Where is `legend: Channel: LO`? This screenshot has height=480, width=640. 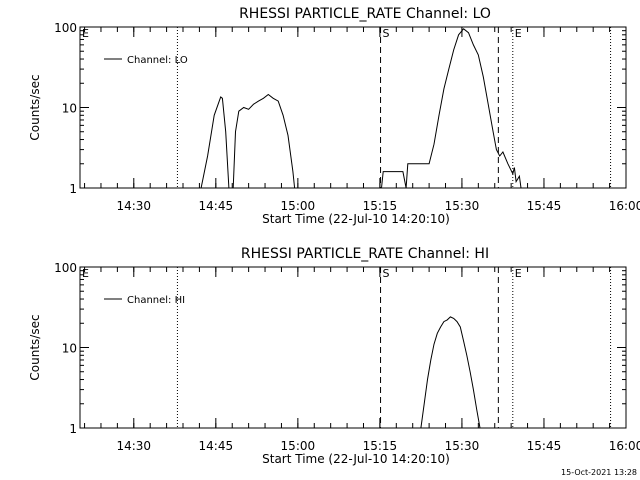 legend: Channel: LO is located at coordinates (146, 60).